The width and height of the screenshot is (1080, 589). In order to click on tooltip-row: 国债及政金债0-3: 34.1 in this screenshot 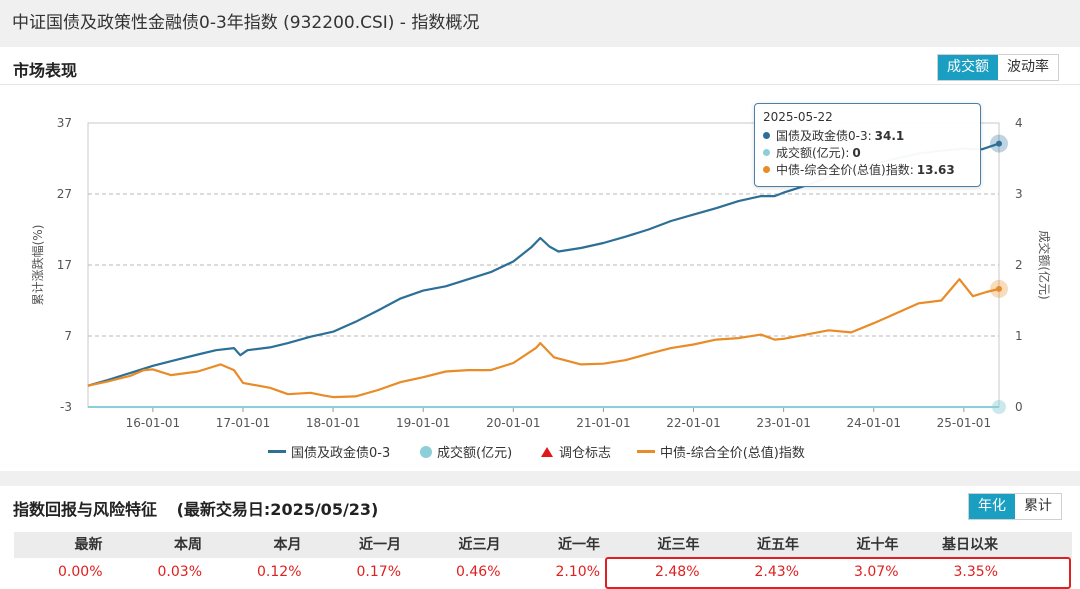, I will do `click(867, 135)`.